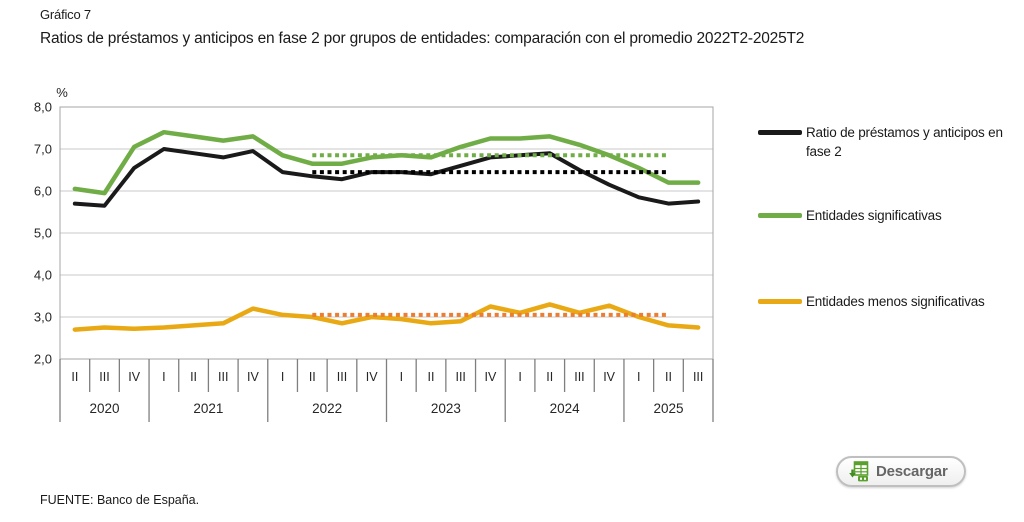 This screenshot has height=522, width=1024. Describe the element at coordinates (43, 233) in the screenshot. I see `y-axis-tick-label: 5,0` at that location.